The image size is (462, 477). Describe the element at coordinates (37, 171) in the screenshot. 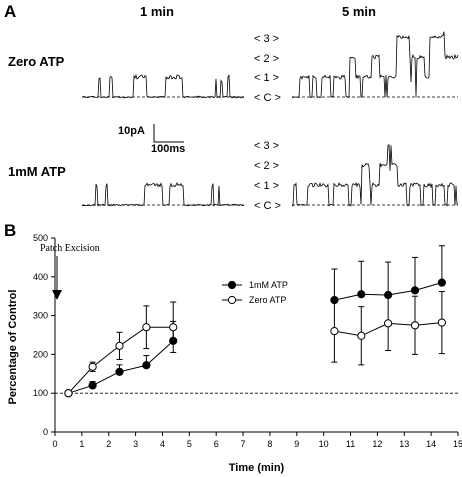

I see `row-label-1mm-atp: 1mM ATP` at that location.